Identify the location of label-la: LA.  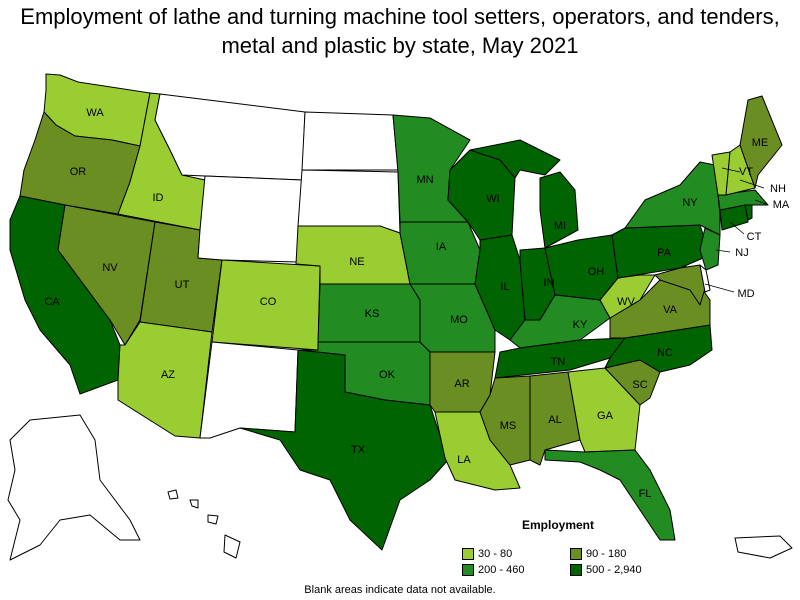
(464, 460).